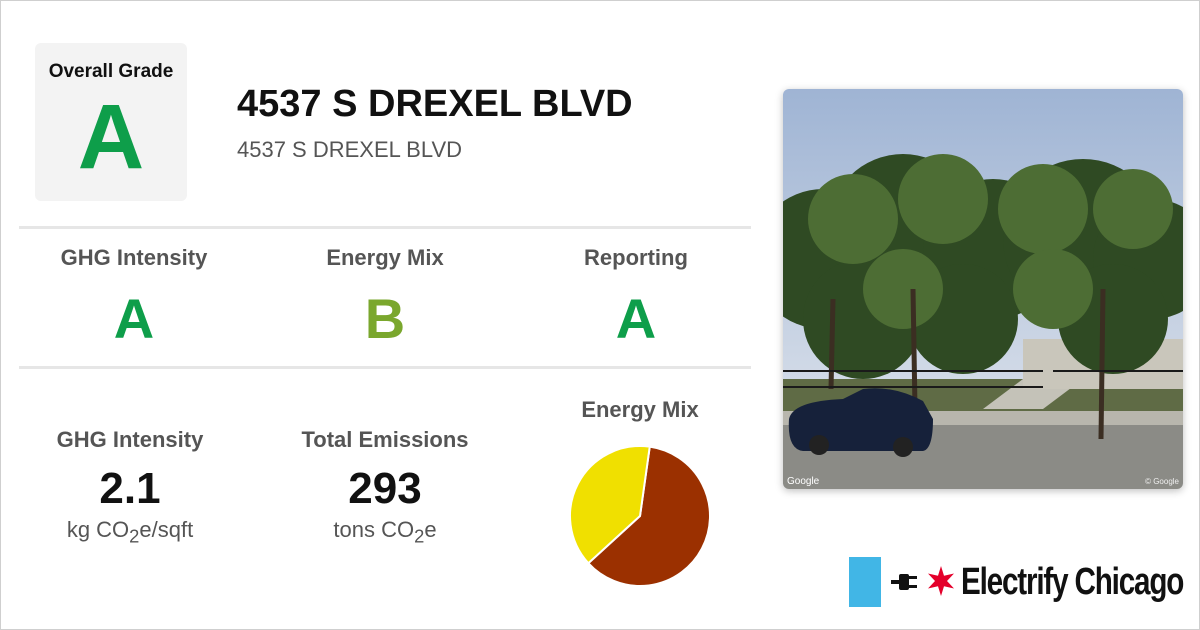  I want to click on stat-value: 293, so click(385, 488).